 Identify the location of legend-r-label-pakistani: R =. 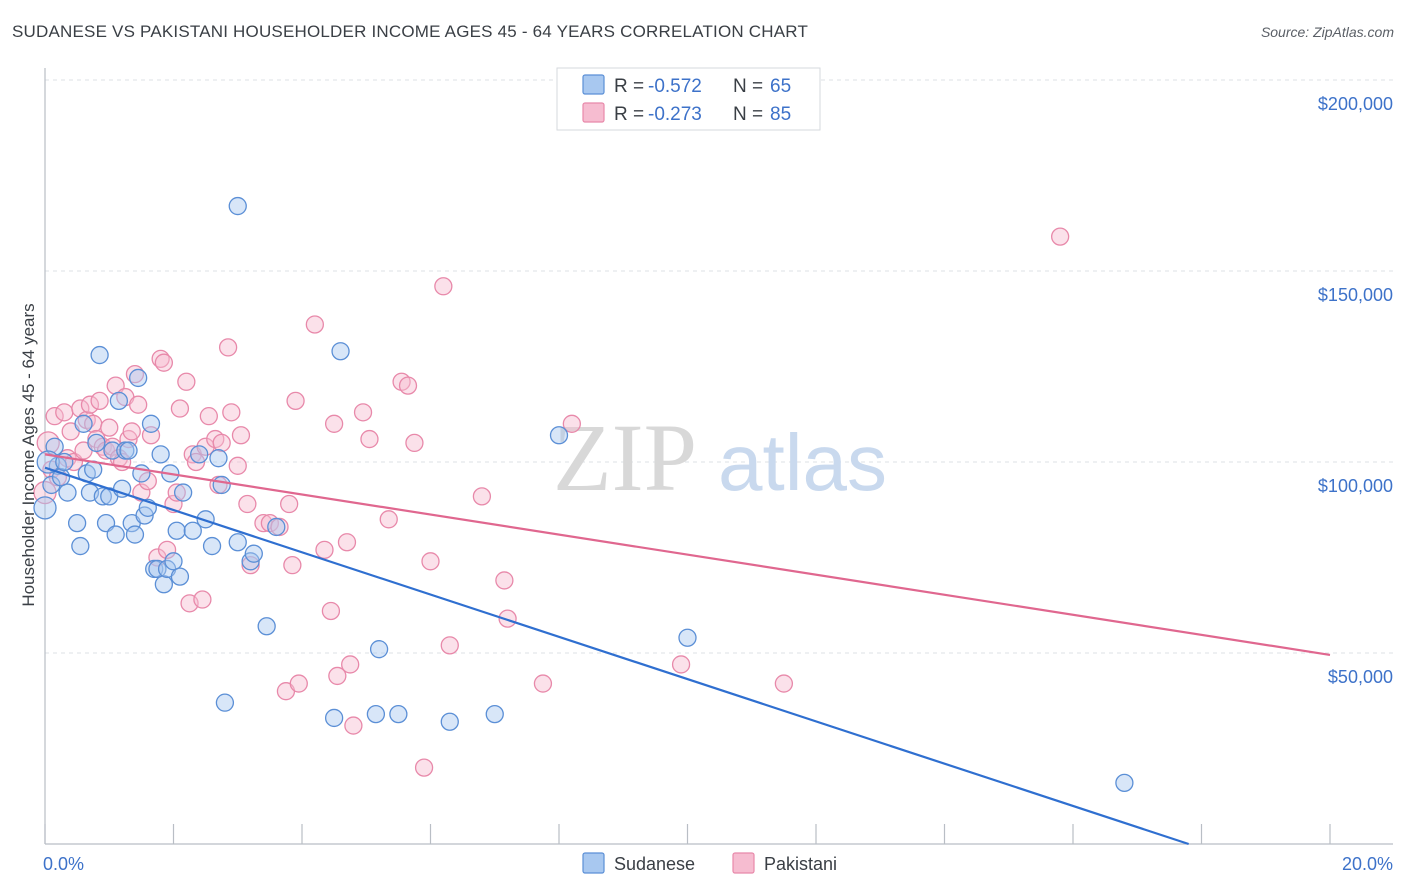
(629, 114).